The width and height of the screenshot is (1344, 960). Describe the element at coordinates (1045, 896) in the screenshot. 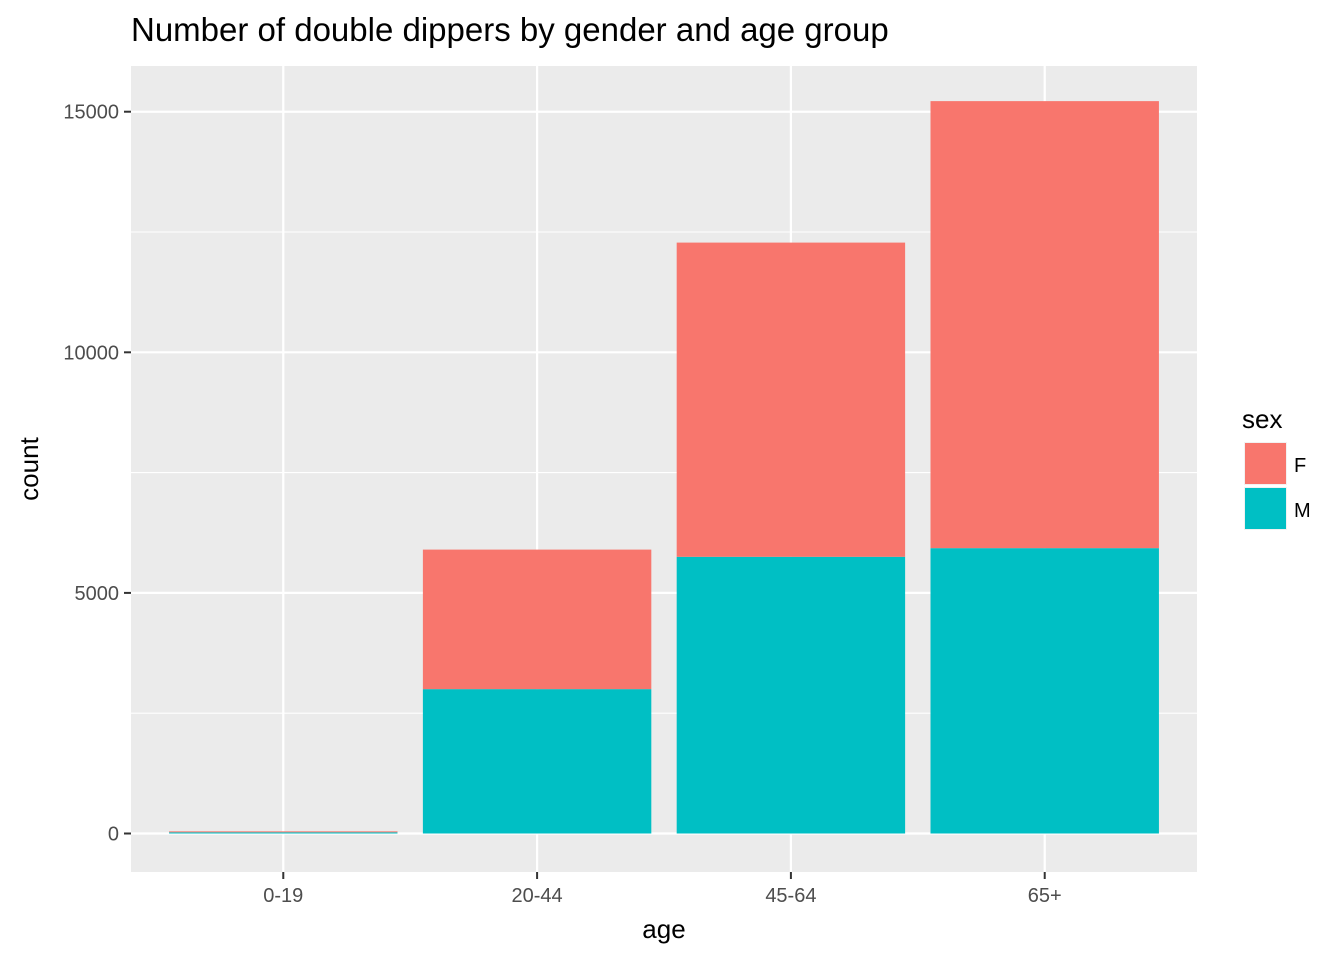

I see `x-tick-label: 65+` at that location.